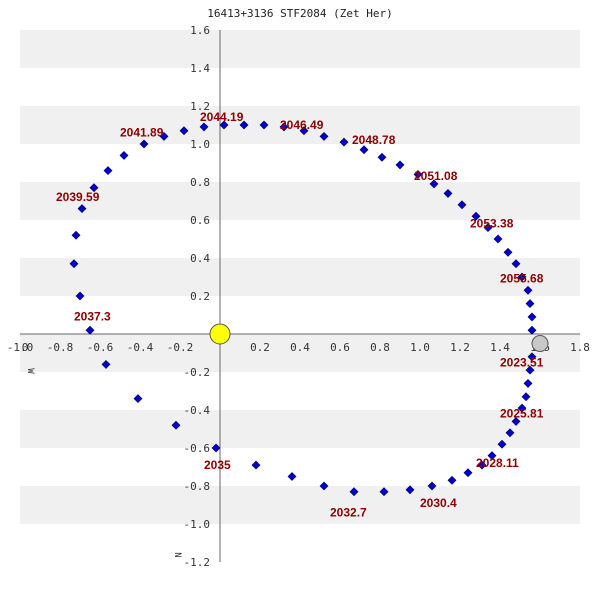  What do you see at coordinates (200, 296) in the screenshot?
I see `y-tick-label: 0.2` at bounding box center [200, 296].